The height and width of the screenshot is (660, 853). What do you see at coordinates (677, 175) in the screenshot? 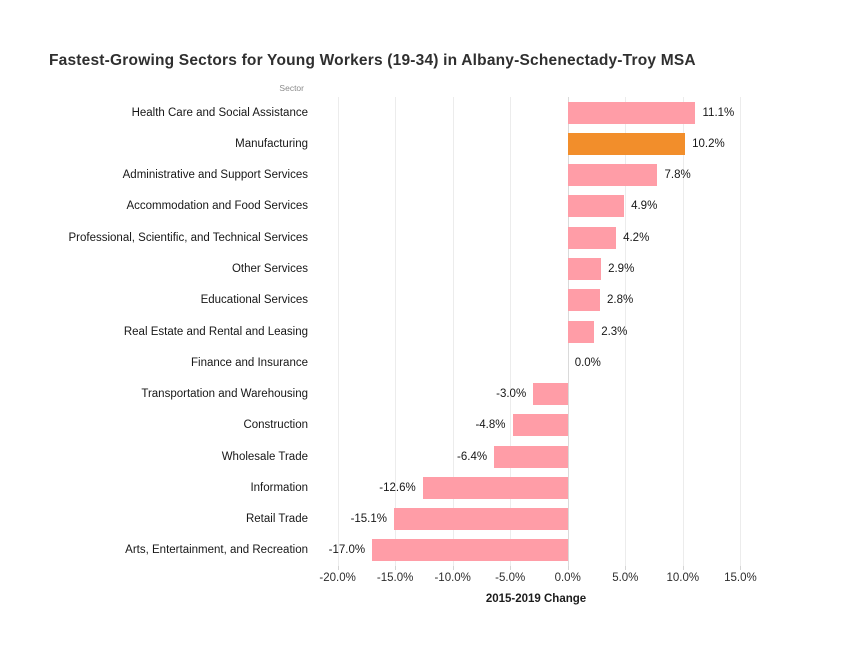
I see `bar-value-label: 7.8%` at bounding box center [677, 175].